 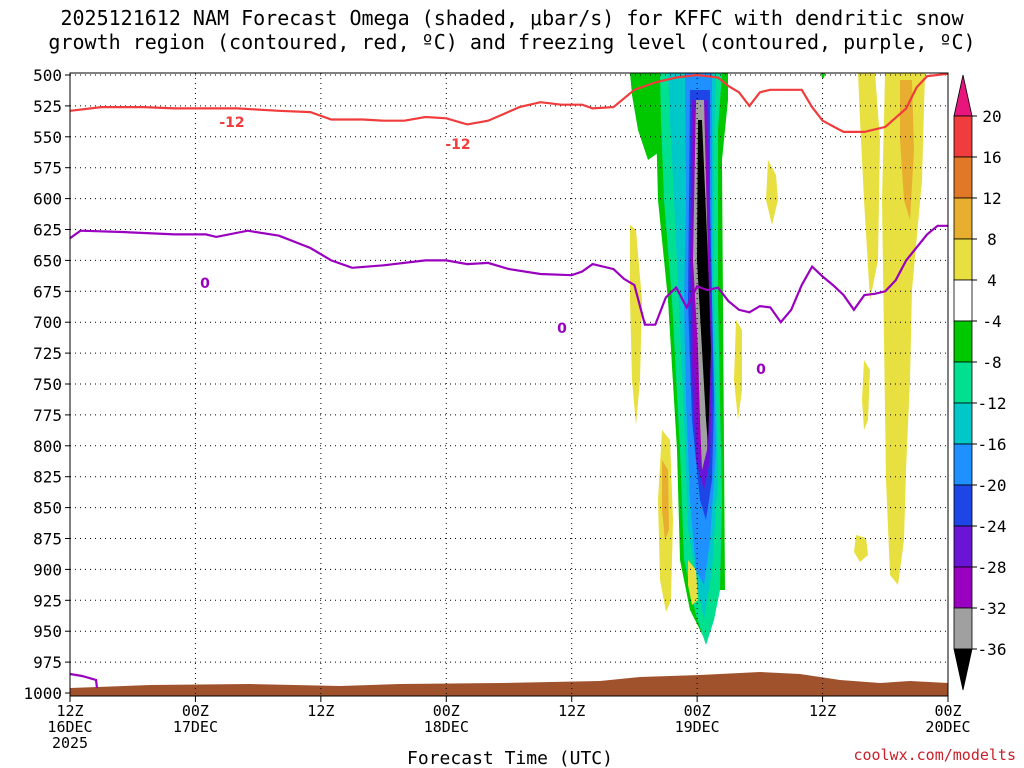 I want to click on contour-label-purple-1: 0, so click(x=205, y=284).